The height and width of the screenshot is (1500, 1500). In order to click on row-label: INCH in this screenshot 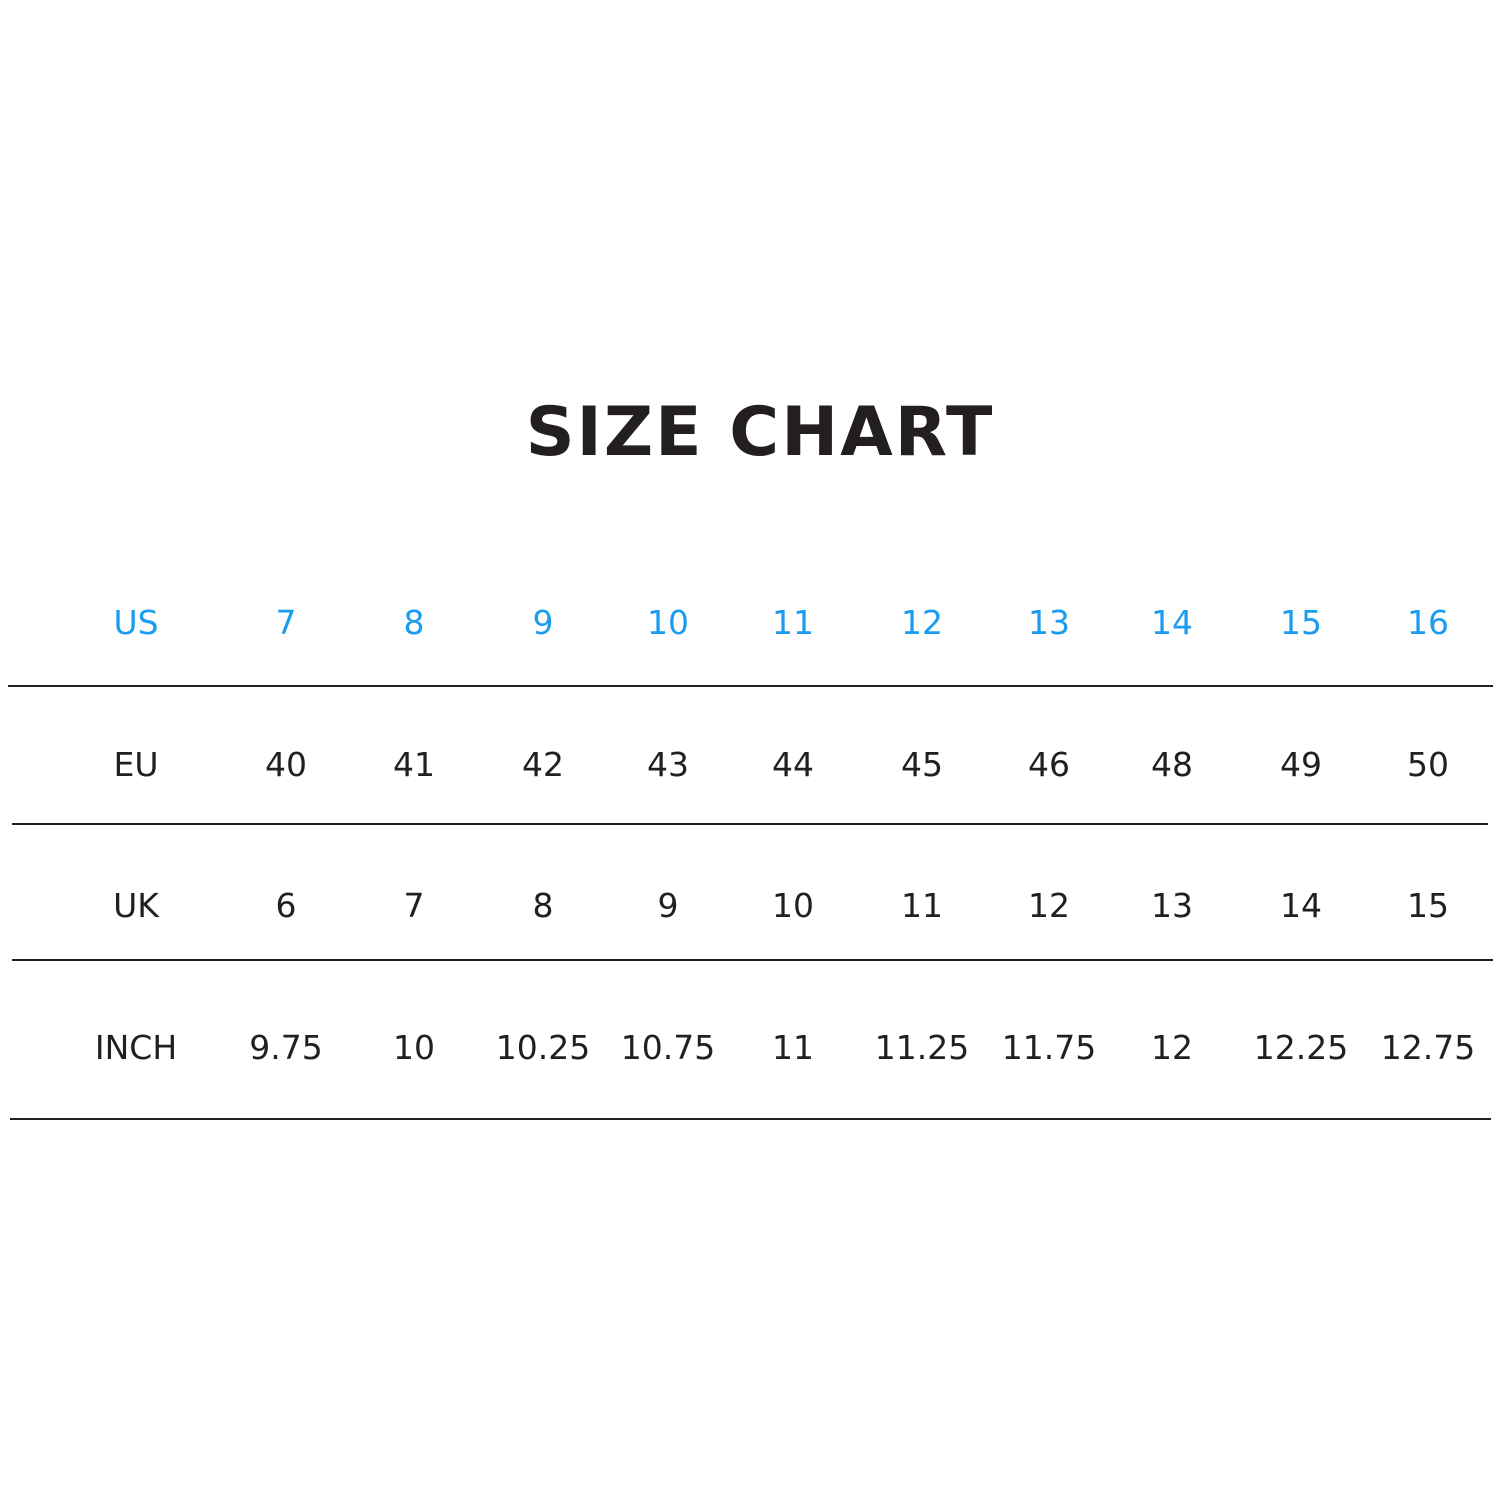, I will do `click(136, 1047)`.